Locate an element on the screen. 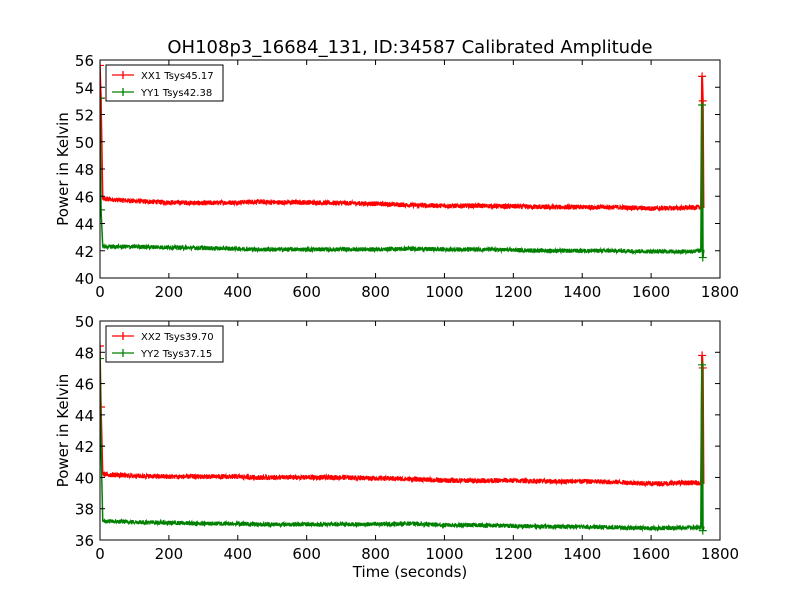  y-tick-label: 52 is located at coordinates (84, 116).